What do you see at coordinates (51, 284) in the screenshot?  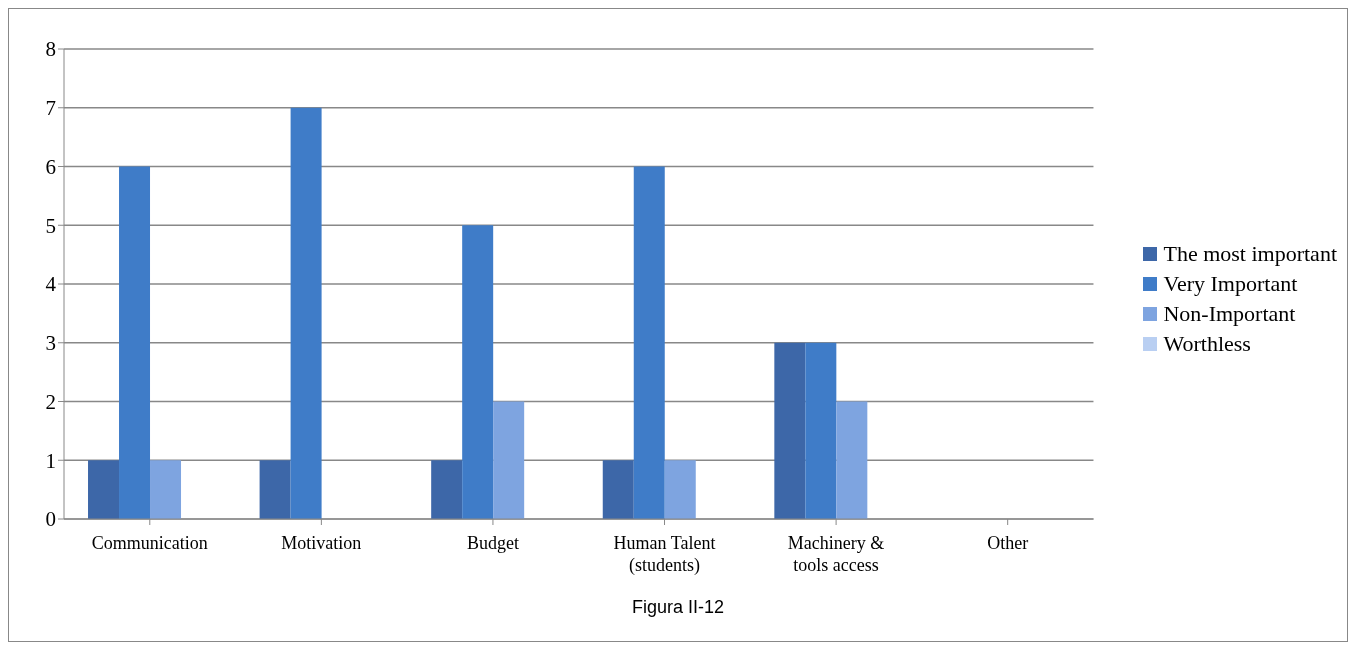 I see `y-tick-label: 4` at bounding box center [51, 284].